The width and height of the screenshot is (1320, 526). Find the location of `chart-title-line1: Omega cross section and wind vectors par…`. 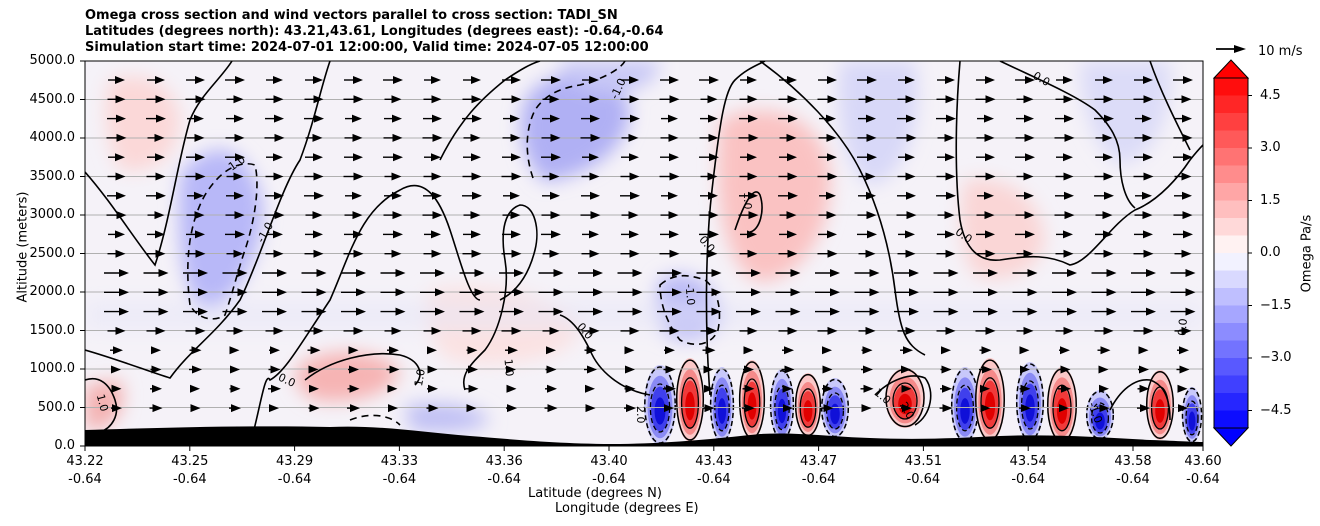

chart-title-line1: Omega cross section and wind vectors par… is located at coordinates (351, 15).